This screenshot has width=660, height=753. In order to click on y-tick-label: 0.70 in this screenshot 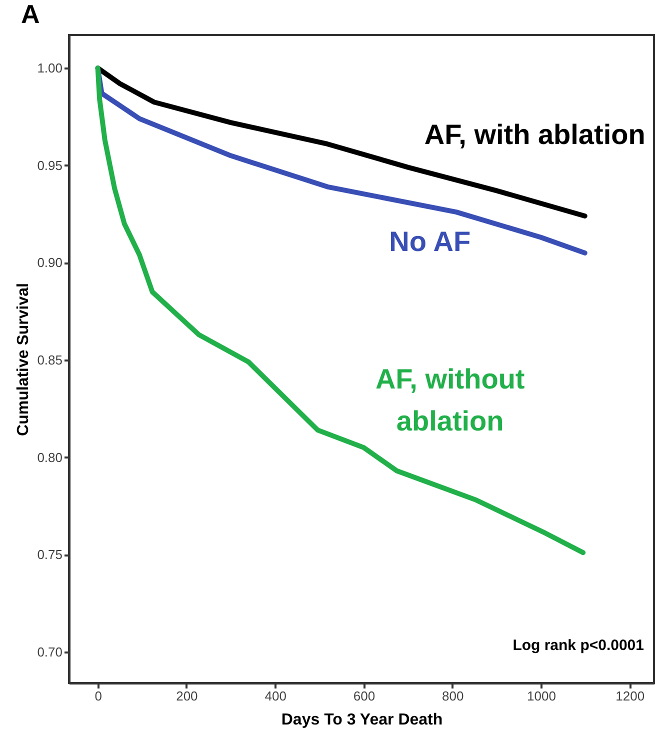, I will do `click(49, 652)`.